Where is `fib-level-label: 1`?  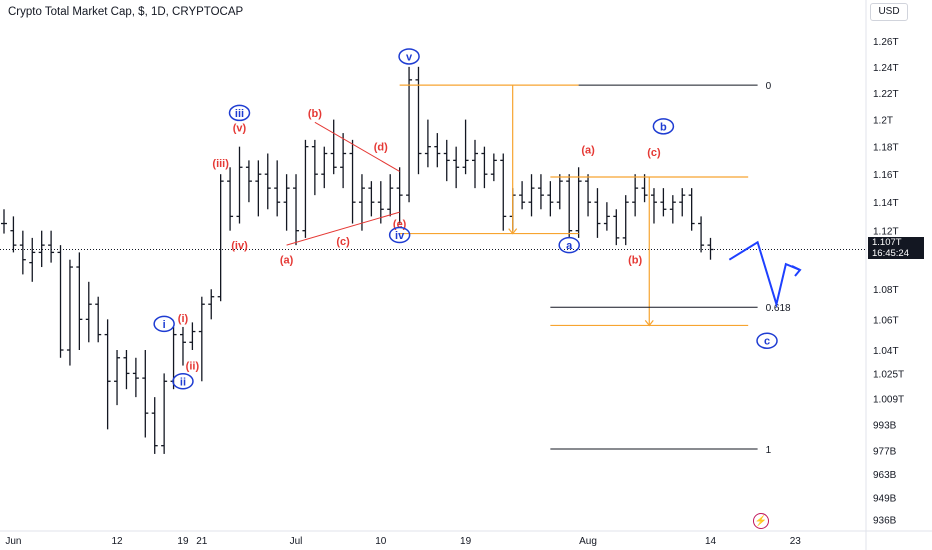
fib-level-label: 1 is located at coordinates (769, 450).